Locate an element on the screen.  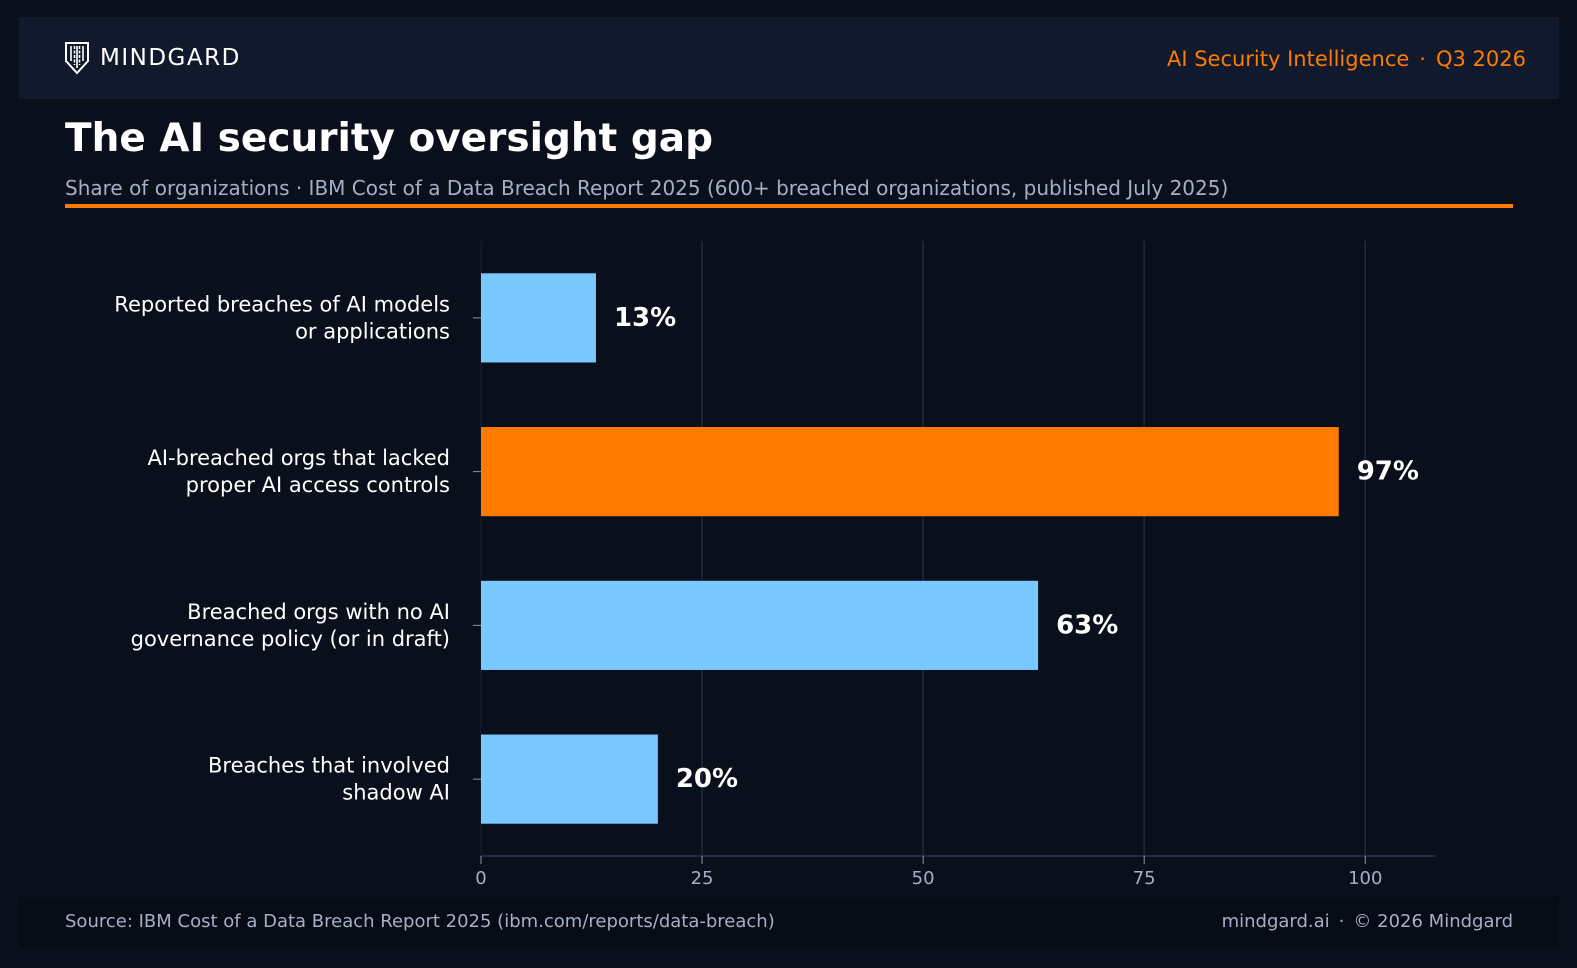
category-label-line: shadow AI is located at coordinates (396, 793).